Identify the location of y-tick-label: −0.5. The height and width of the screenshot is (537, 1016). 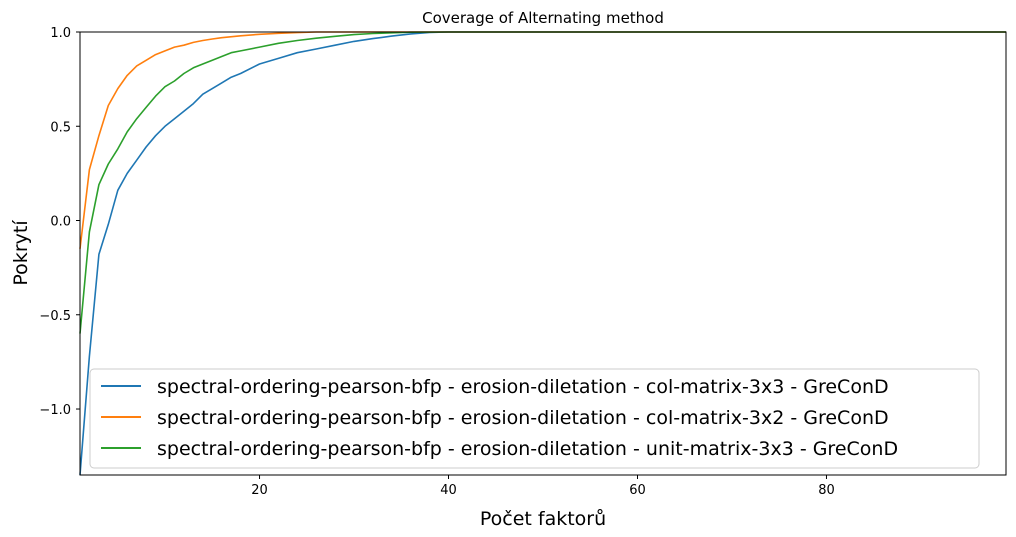
(55, 316).